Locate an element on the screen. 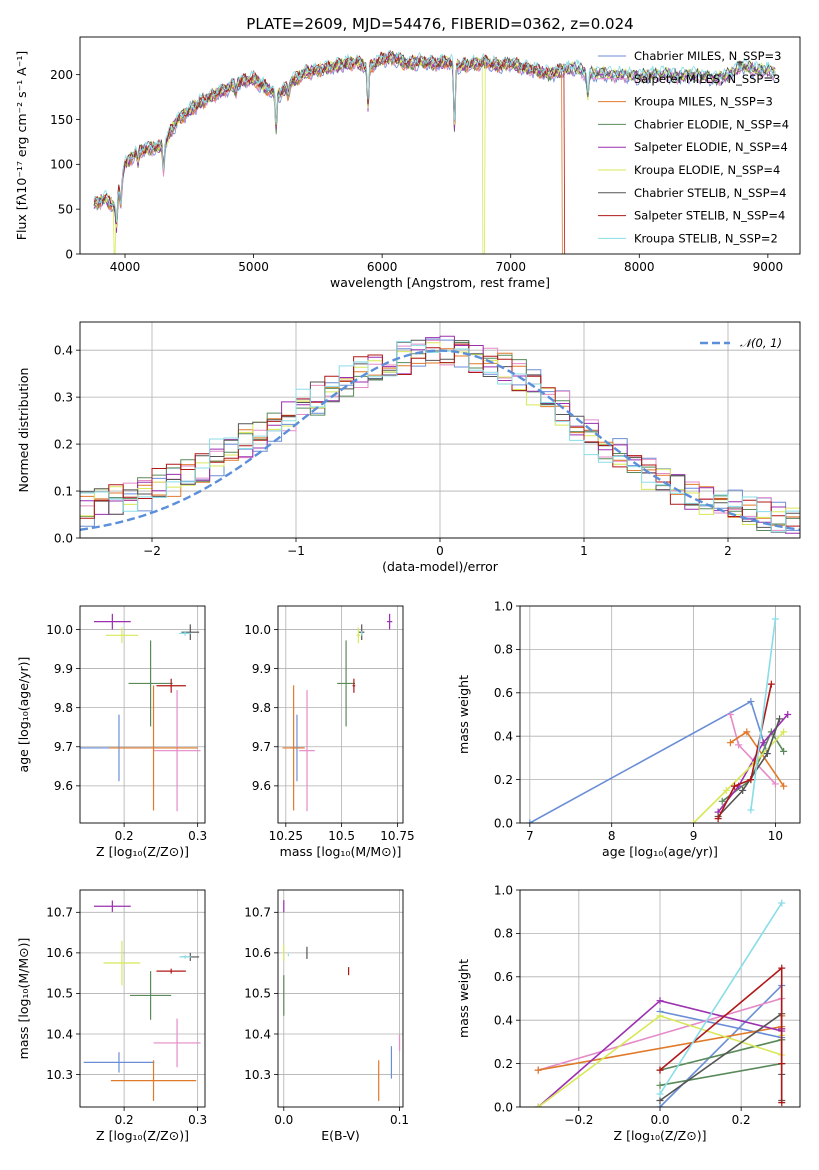  x-tick-label: −2 is located at coordinates (152, 551).